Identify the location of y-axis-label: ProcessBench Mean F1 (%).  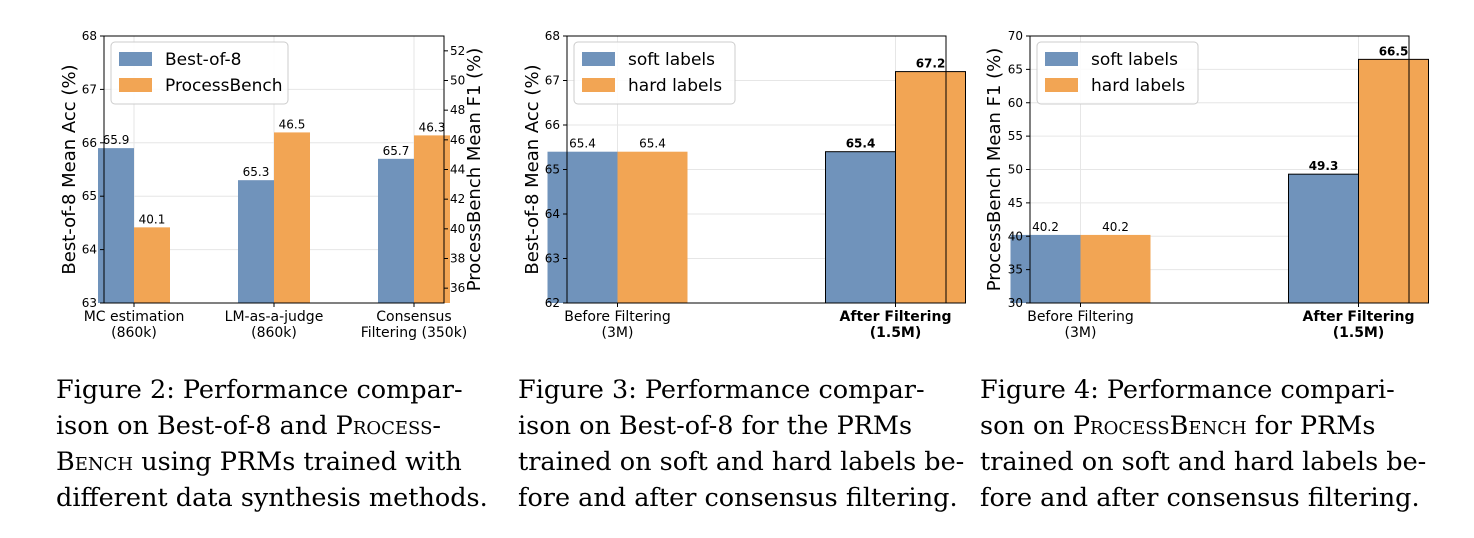
(994, 170).